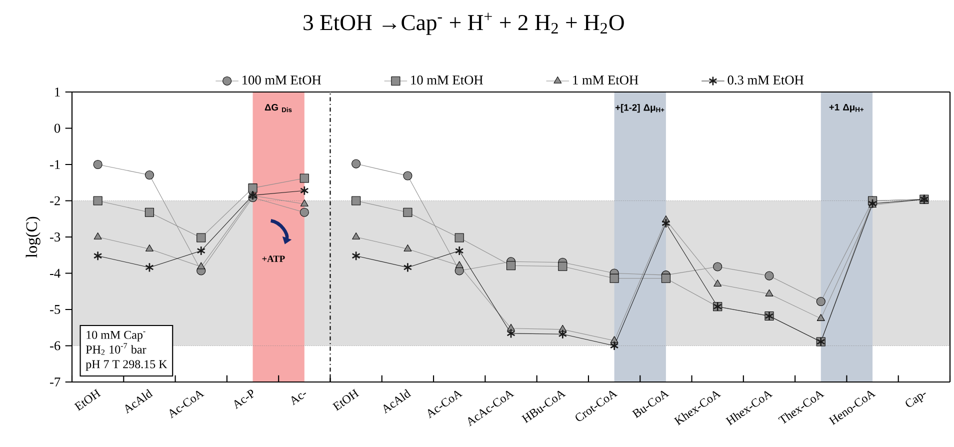 The image size is (954, 447). What do you see at coordinates (55, 273) in the screenshot?
I see `y-tick-label: -4` at bounding box center [55, 273].